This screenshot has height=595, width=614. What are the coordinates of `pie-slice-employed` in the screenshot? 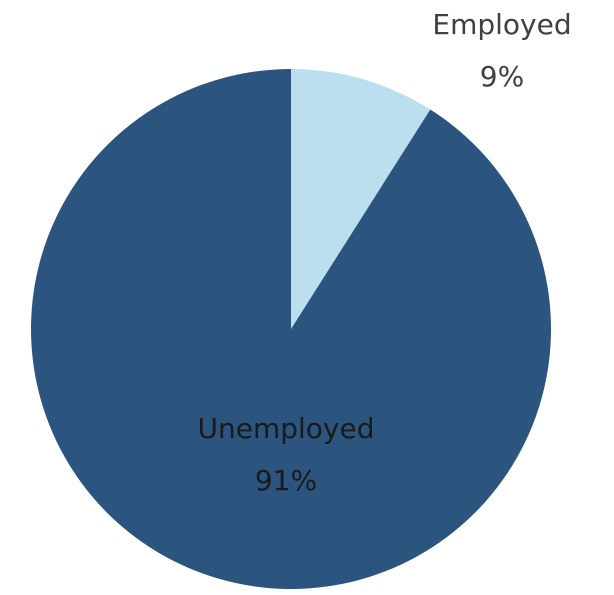 It's located at (361, 199).